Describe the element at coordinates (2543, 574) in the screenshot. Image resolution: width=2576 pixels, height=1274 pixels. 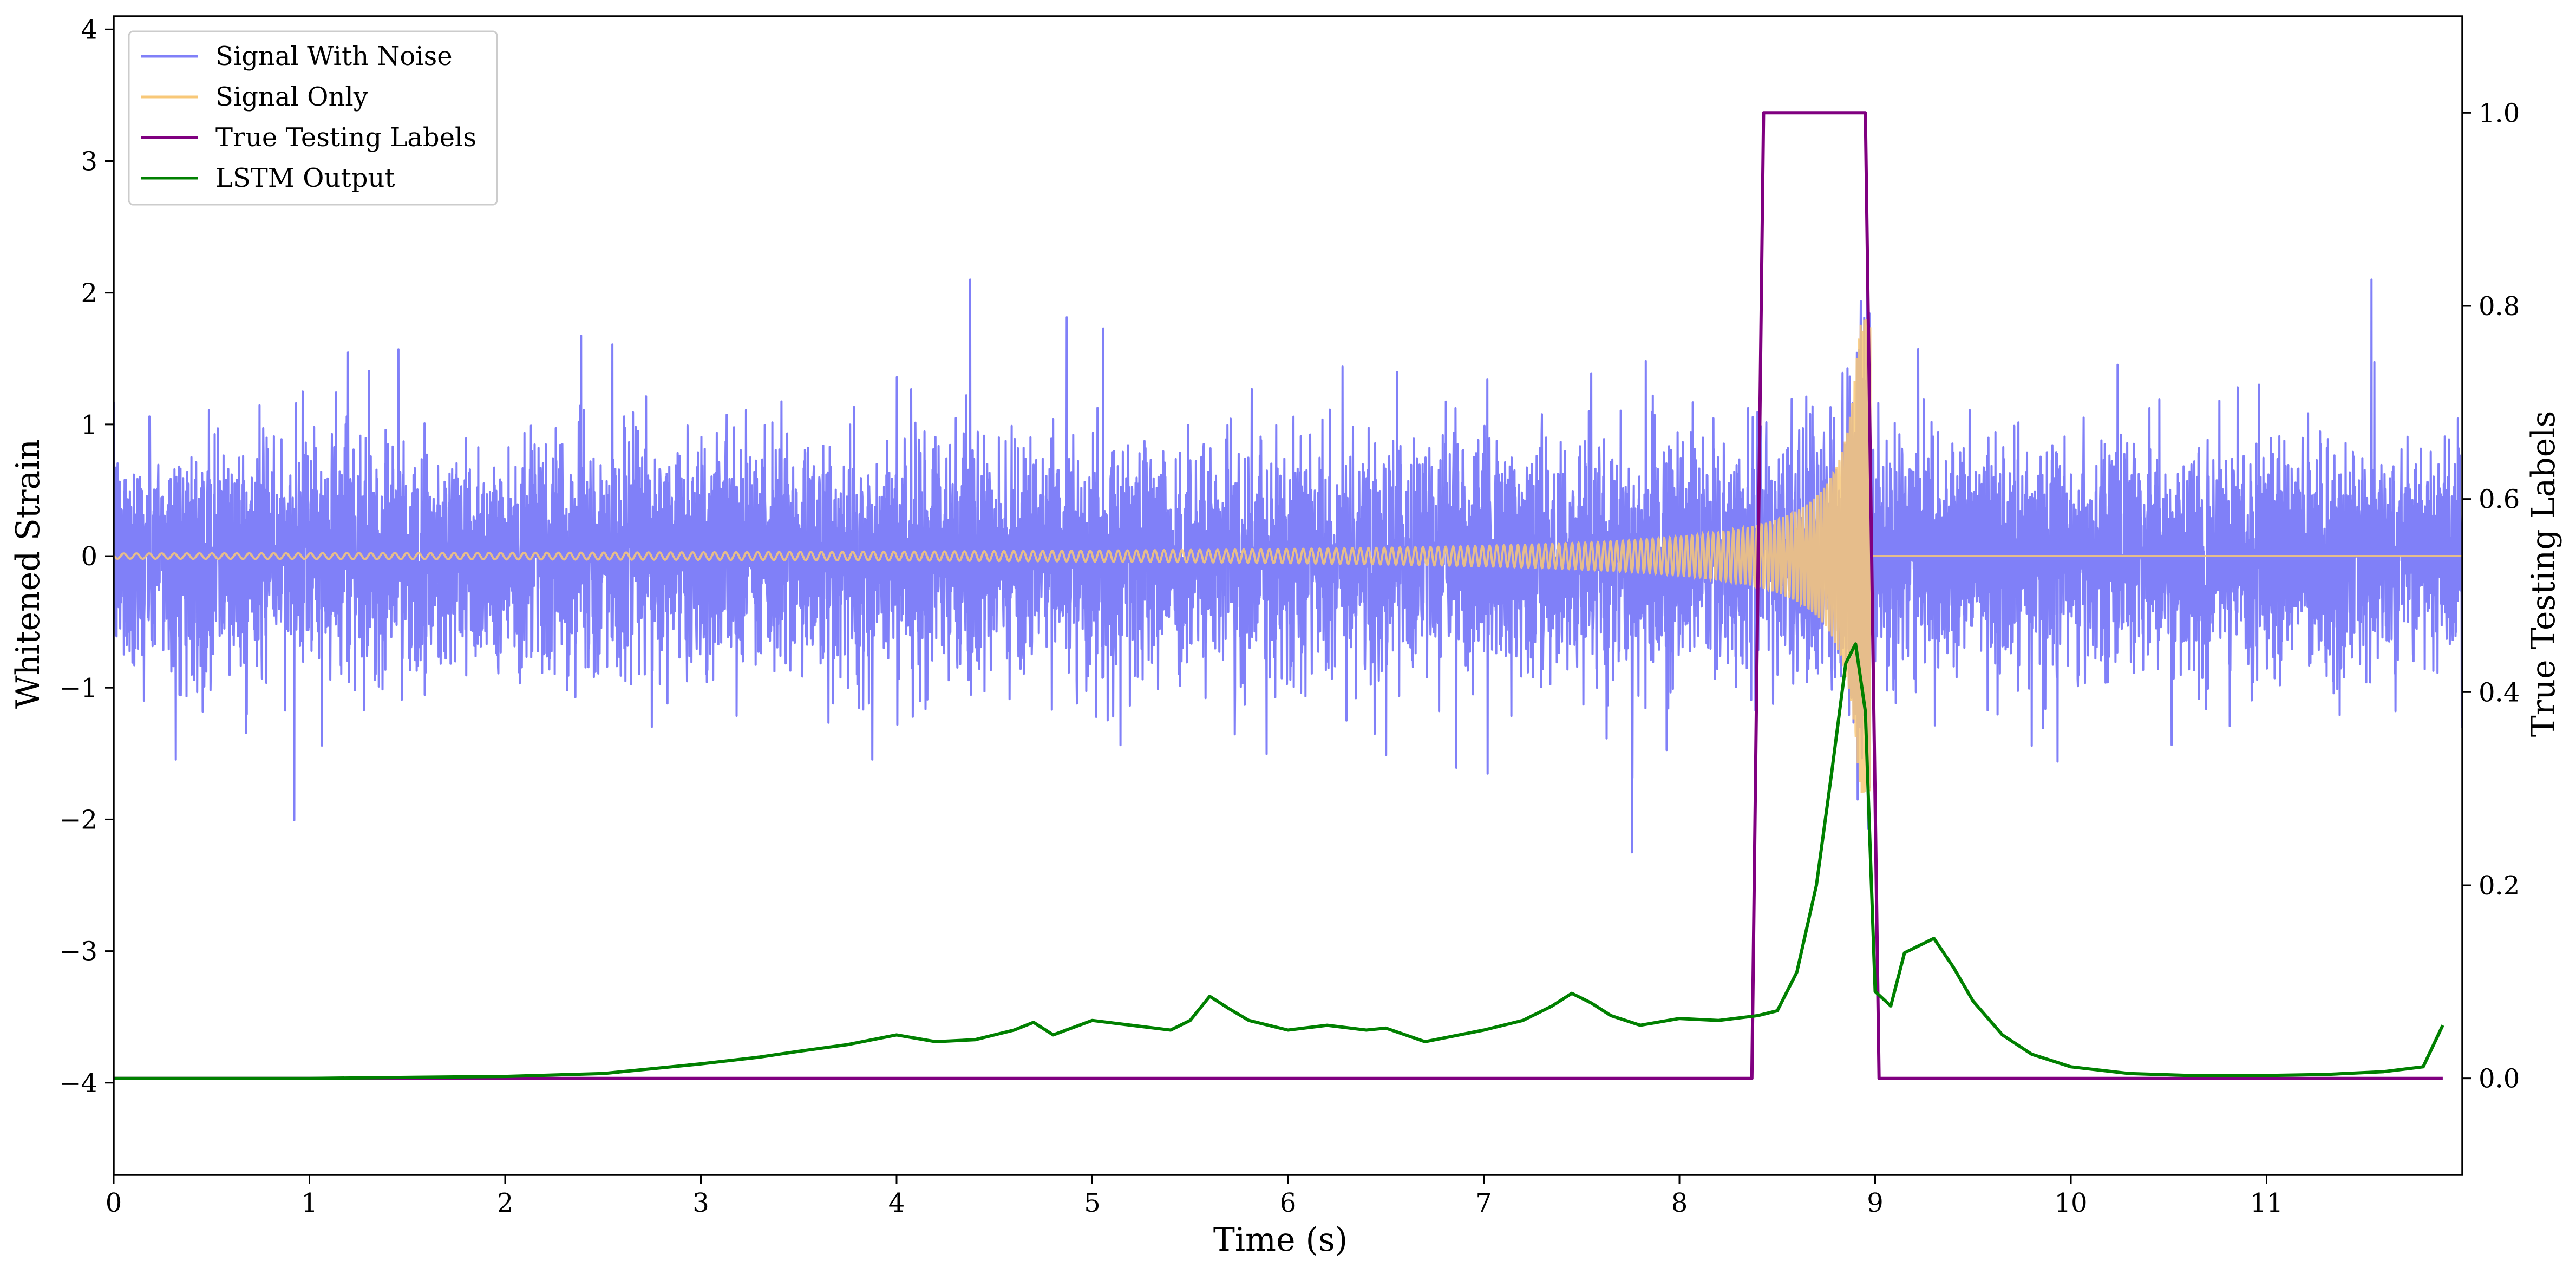
I see `y-axis-label-right: True Testing Labels` at that location.